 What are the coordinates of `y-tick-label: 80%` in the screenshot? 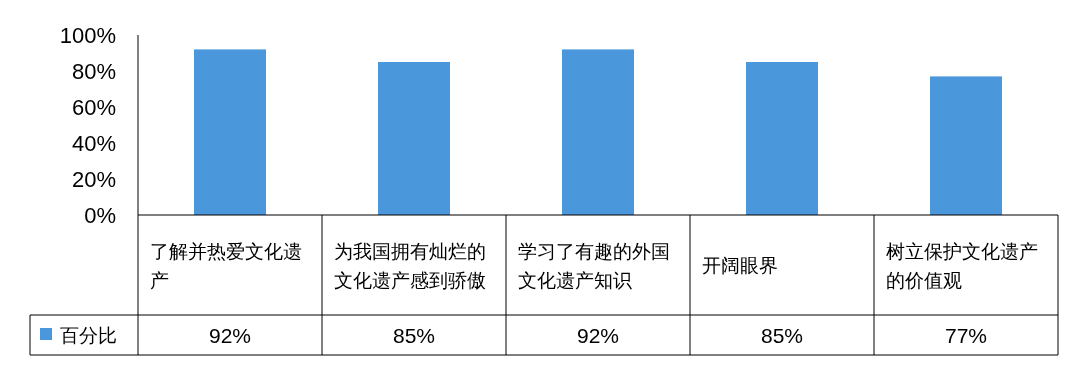 It's located at (93, 71).